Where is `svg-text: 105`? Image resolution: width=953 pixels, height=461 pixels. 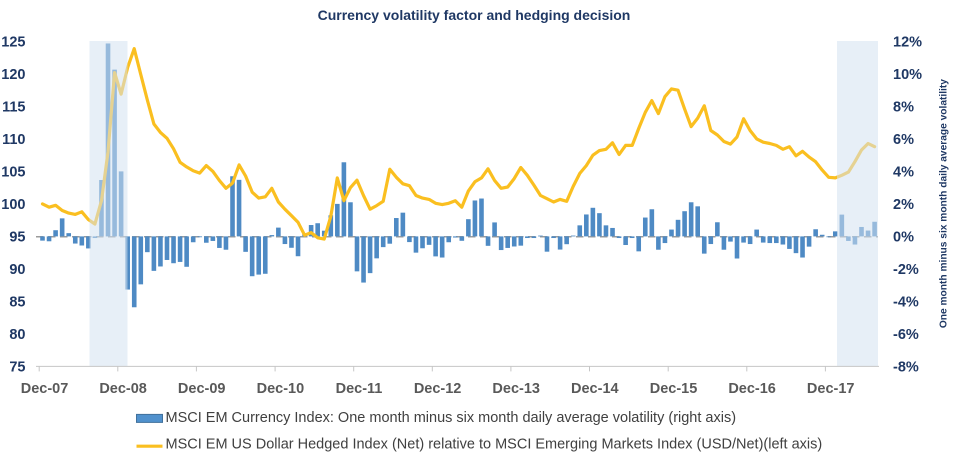 svg-text: 105 is located at coordinates (13, 173).